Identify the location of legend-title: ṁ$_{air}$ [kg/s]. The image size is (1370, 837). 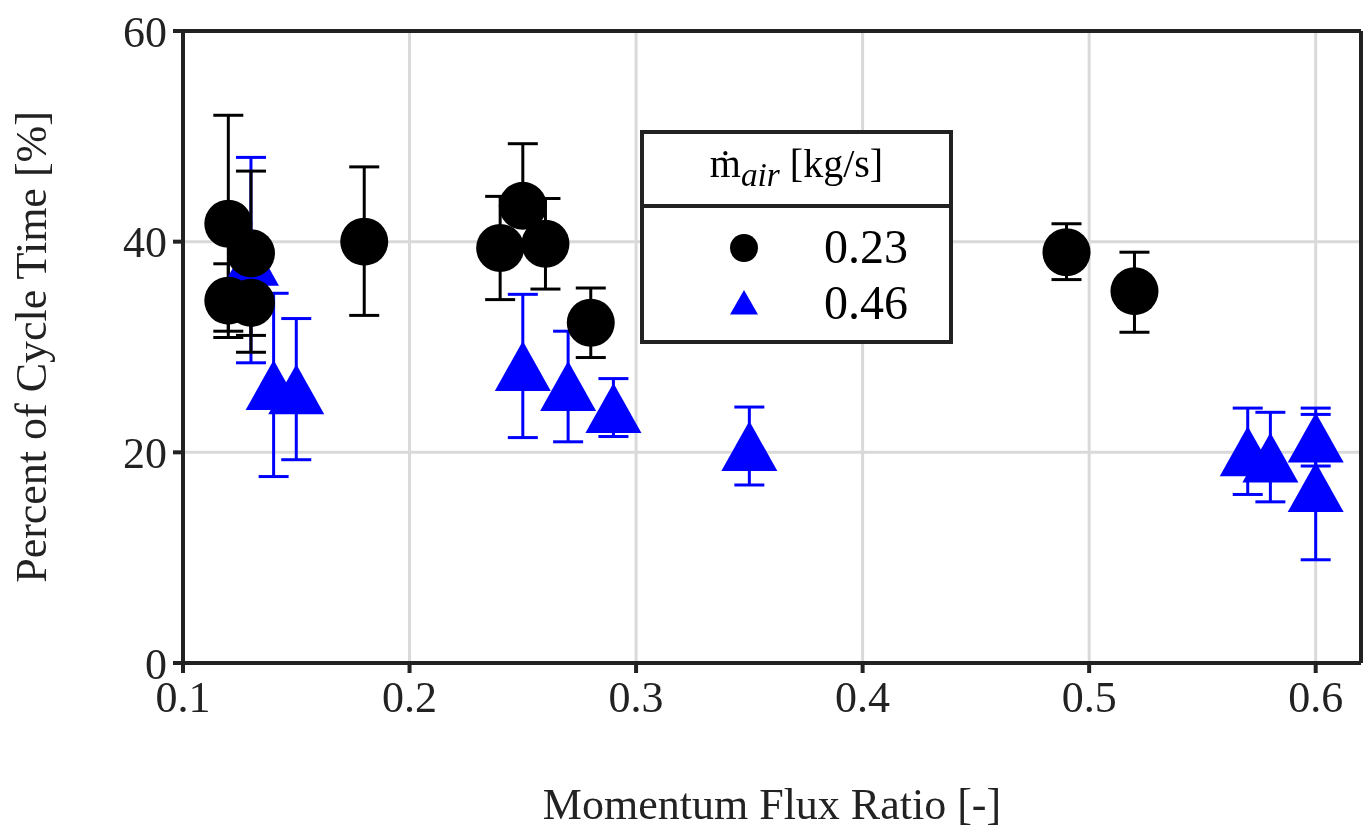
(796, 167).